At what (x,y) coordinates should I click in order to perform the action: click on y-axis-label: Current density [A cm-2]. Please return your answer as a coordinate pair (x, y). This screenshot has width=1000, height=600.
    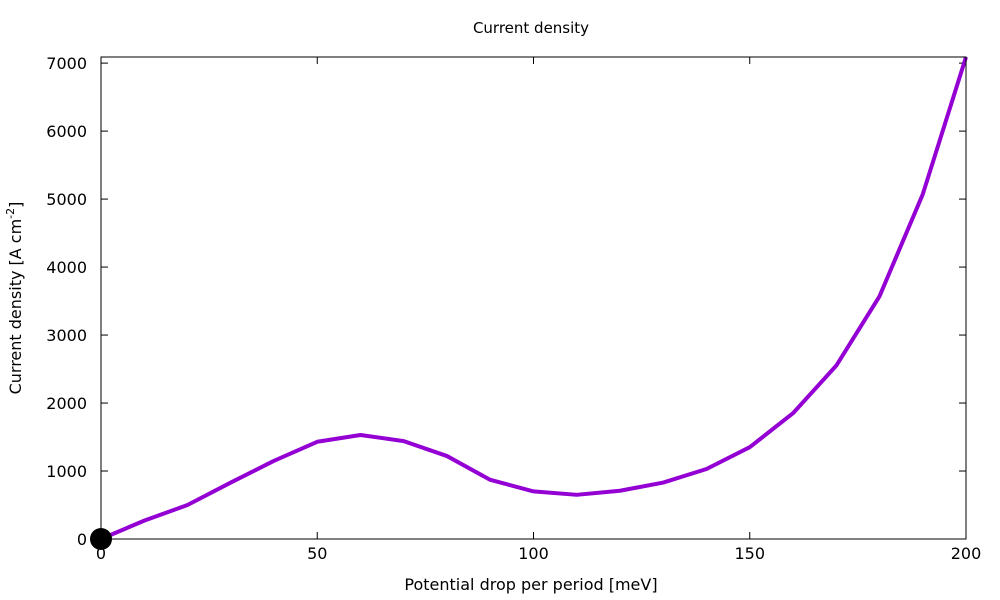
    Looking at the image, I should click on (14, 298).